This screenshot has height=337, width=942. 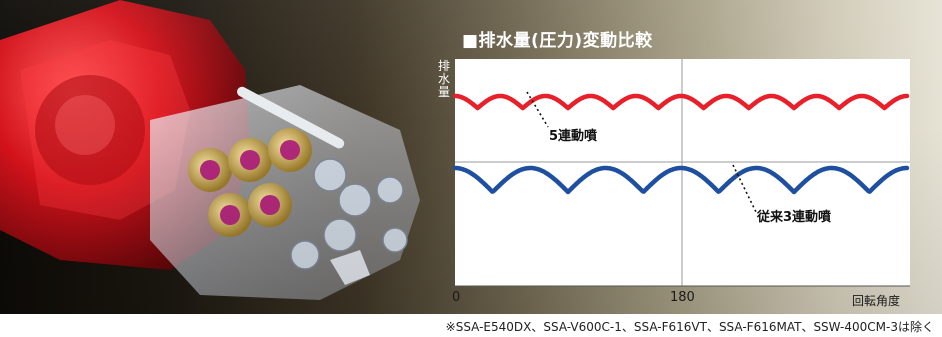 I want to click on x-tick-0: 0, so click(x=456, y=297).